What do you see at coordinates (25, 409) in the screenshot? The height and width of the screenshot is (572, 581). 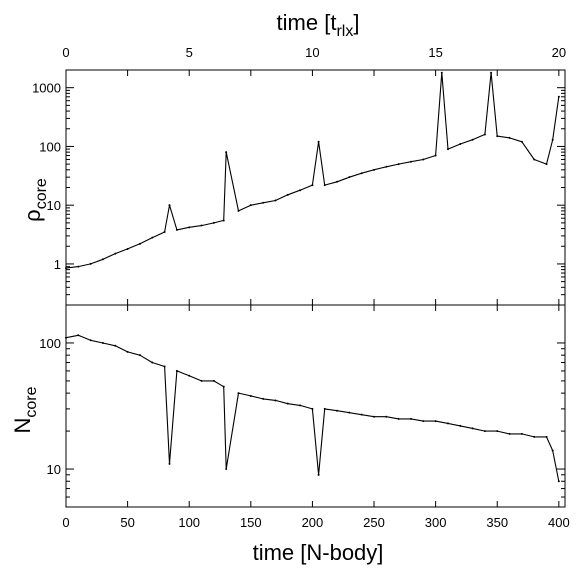 I see `y-axis-title-ncore: Ncore` at bounding box center [25, 409].